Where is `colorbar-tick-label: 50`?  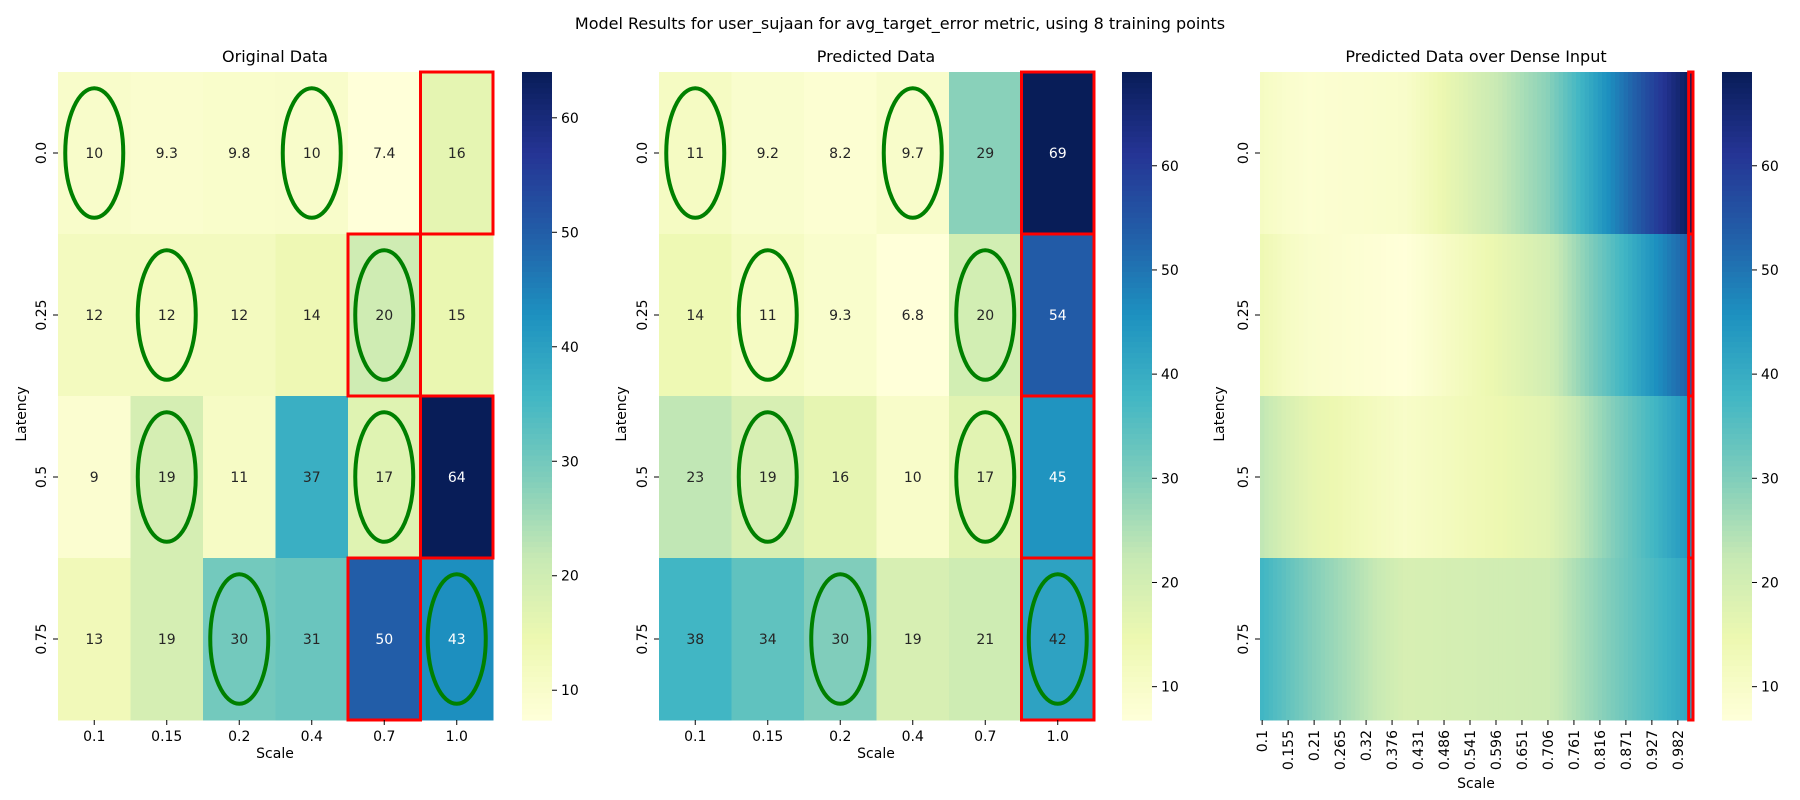 colorbar-tick-label: 50 is located at coordinates (1170, 271).